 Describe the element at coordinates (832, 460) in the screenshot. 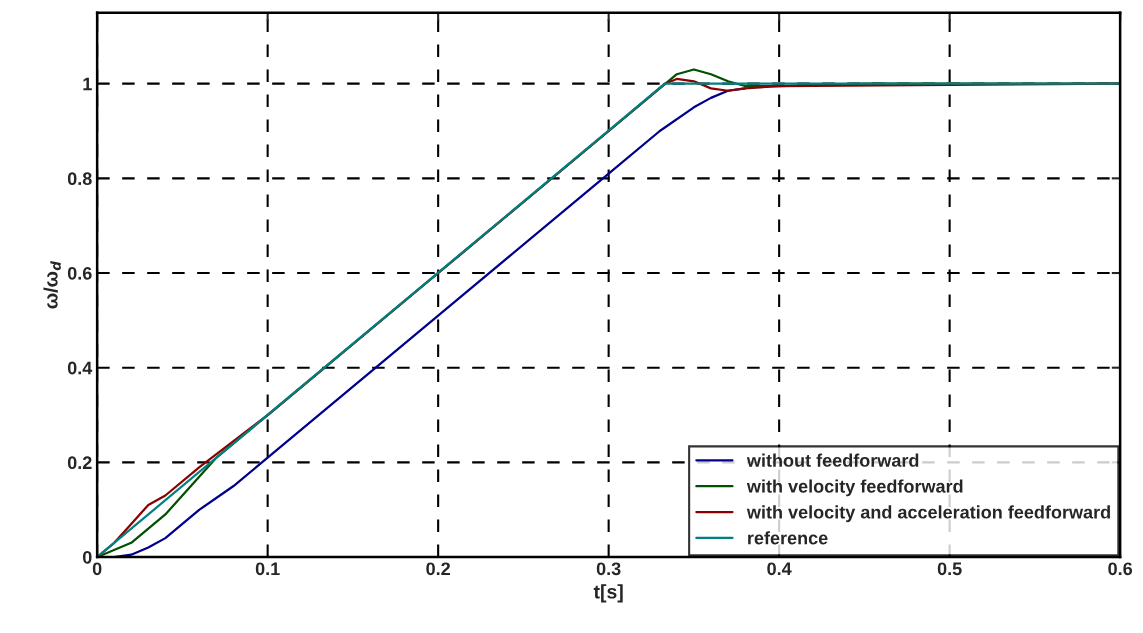

I see `legend-label: without feedforward` at that location.